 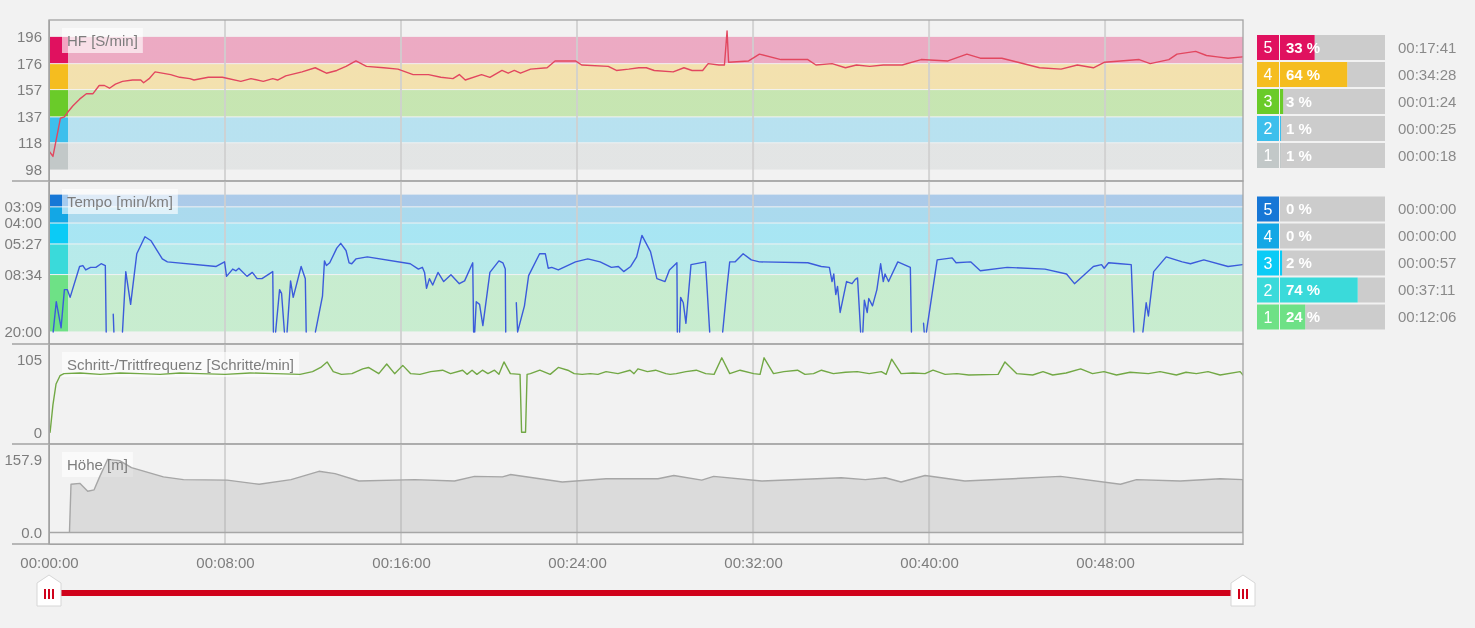 I want to click on x-tick-label: 00:40:00, so click(x=929, y=562).